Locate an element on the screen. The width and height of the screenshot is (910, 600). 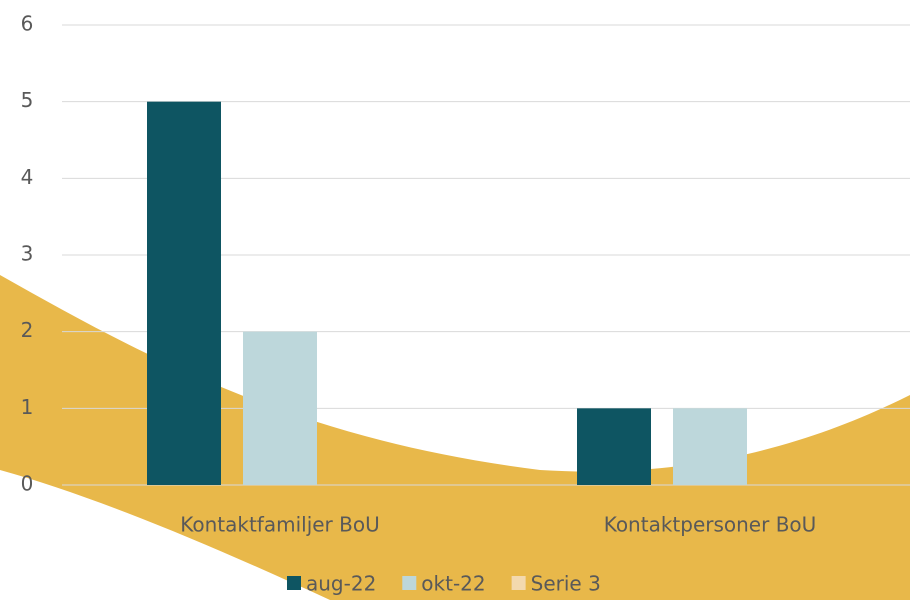
legend-label: aug-22 is located at coordinates (341, 584).